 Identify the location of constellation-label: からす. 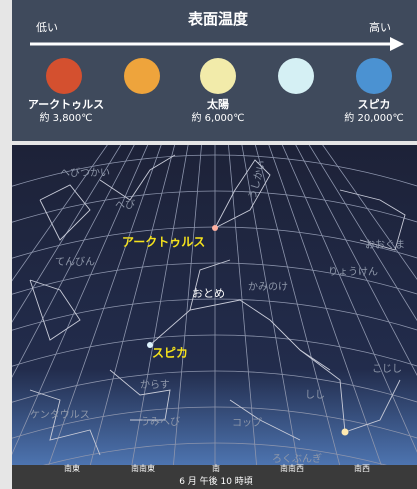
(155, 385).